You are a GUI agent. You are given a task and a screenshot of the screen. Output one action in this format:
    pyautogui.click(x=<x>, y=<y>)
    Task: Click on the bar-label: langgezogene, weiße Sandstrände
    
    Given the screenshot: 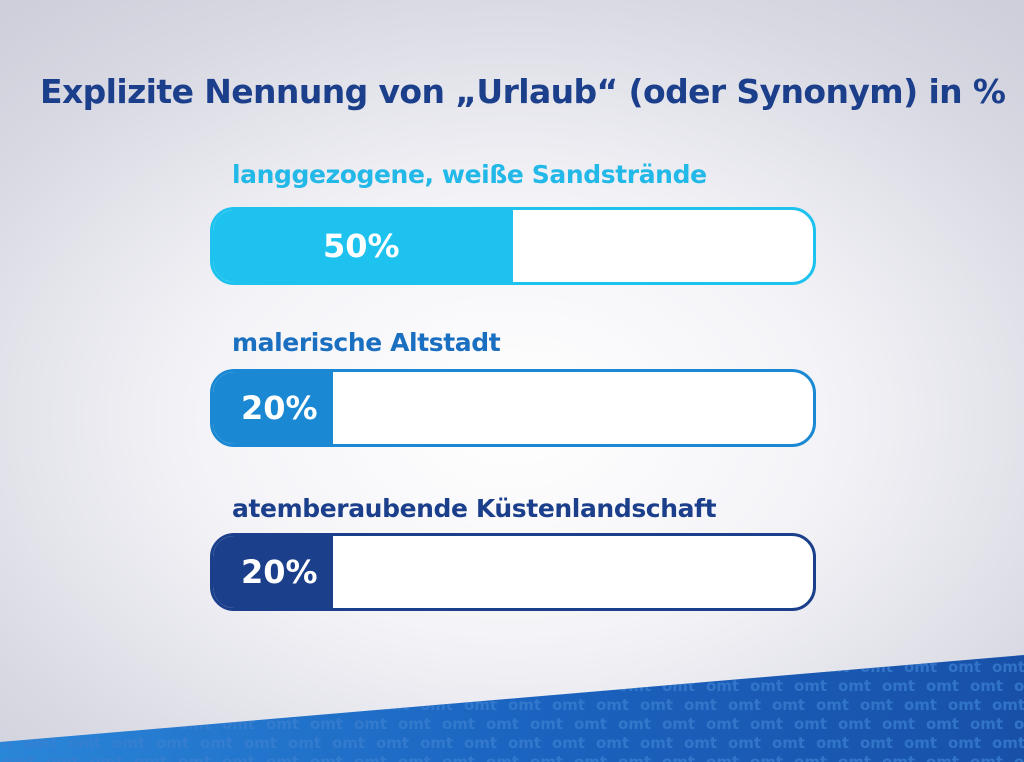 What is the action you would take?
    pyautogui.click(x=469, y=174)
    